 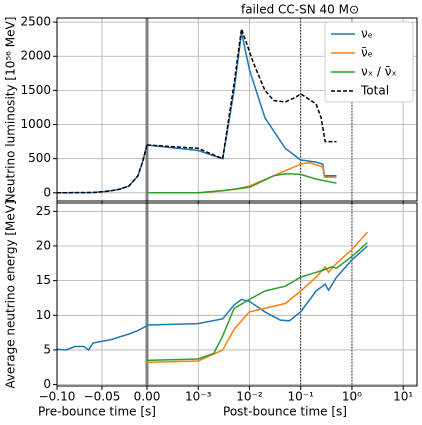 What do you see at coordinates (147, 397) in the screenshot?
I see `x-tick-label: 0.00` at bounding box center [147, 397].